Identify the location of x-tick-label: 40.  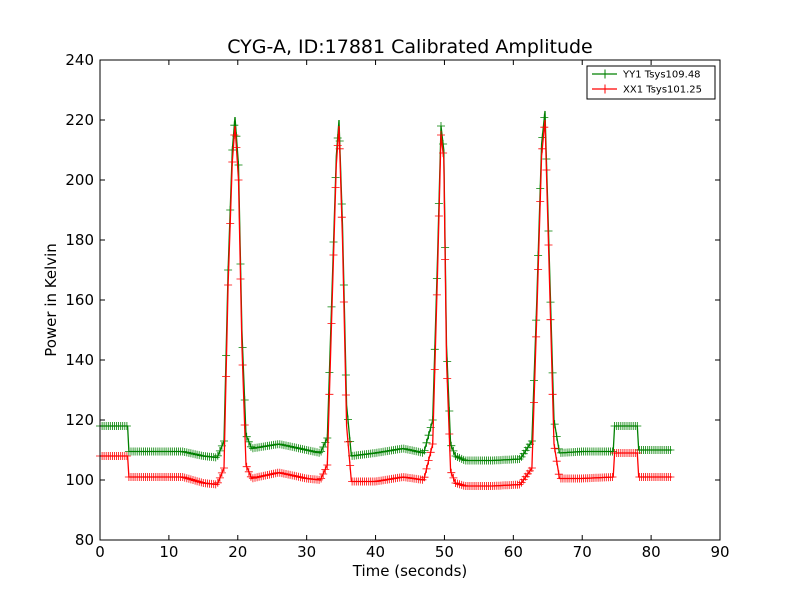
(375, 552).